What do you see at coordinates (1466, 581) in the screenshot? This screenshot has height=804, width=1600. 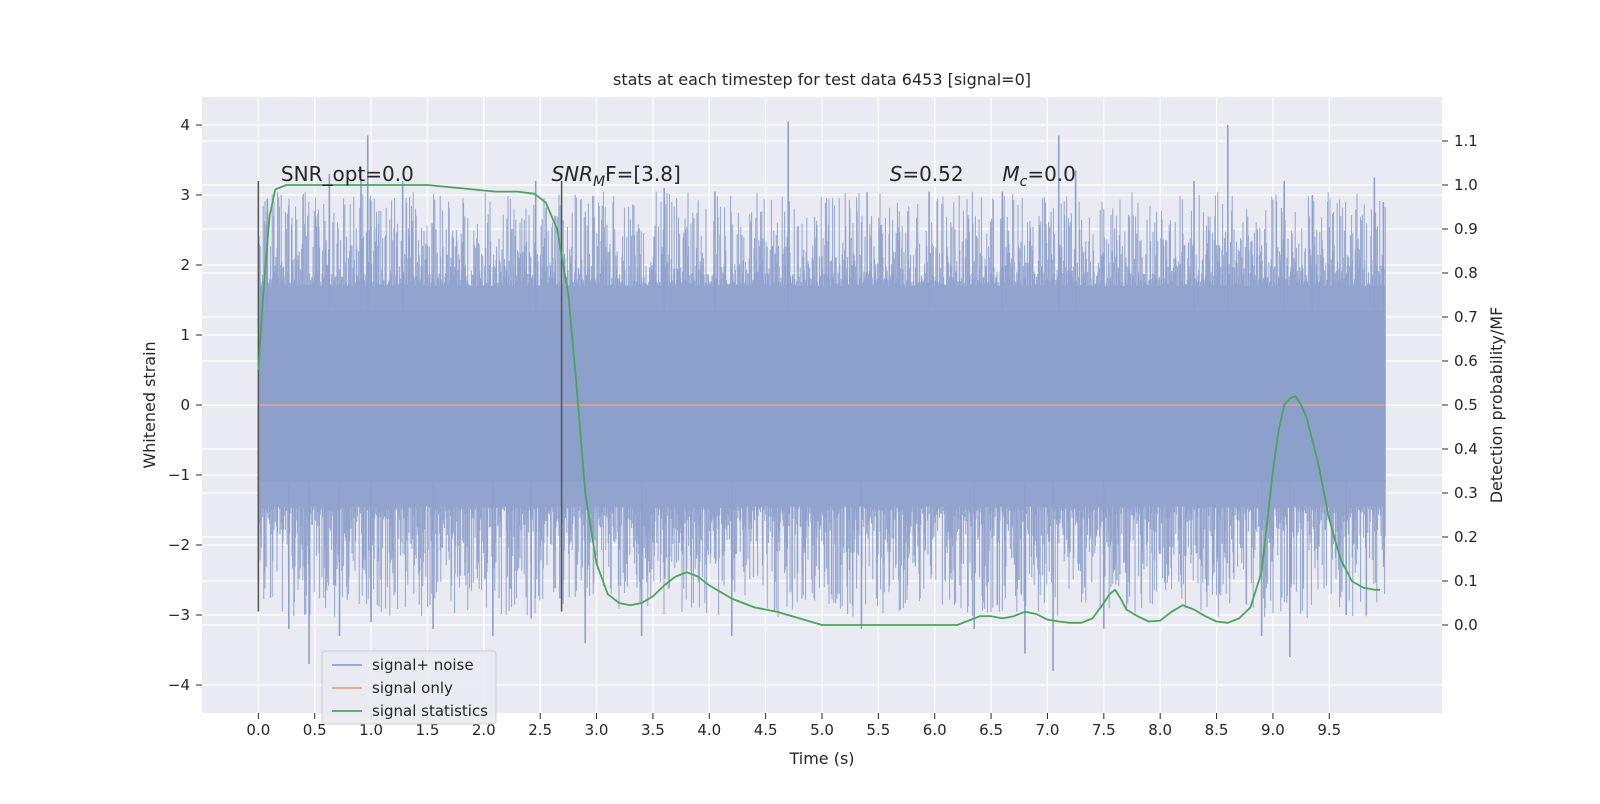 I see `y-right-tick-label: 0.1` at bounding box center [1466, 581].